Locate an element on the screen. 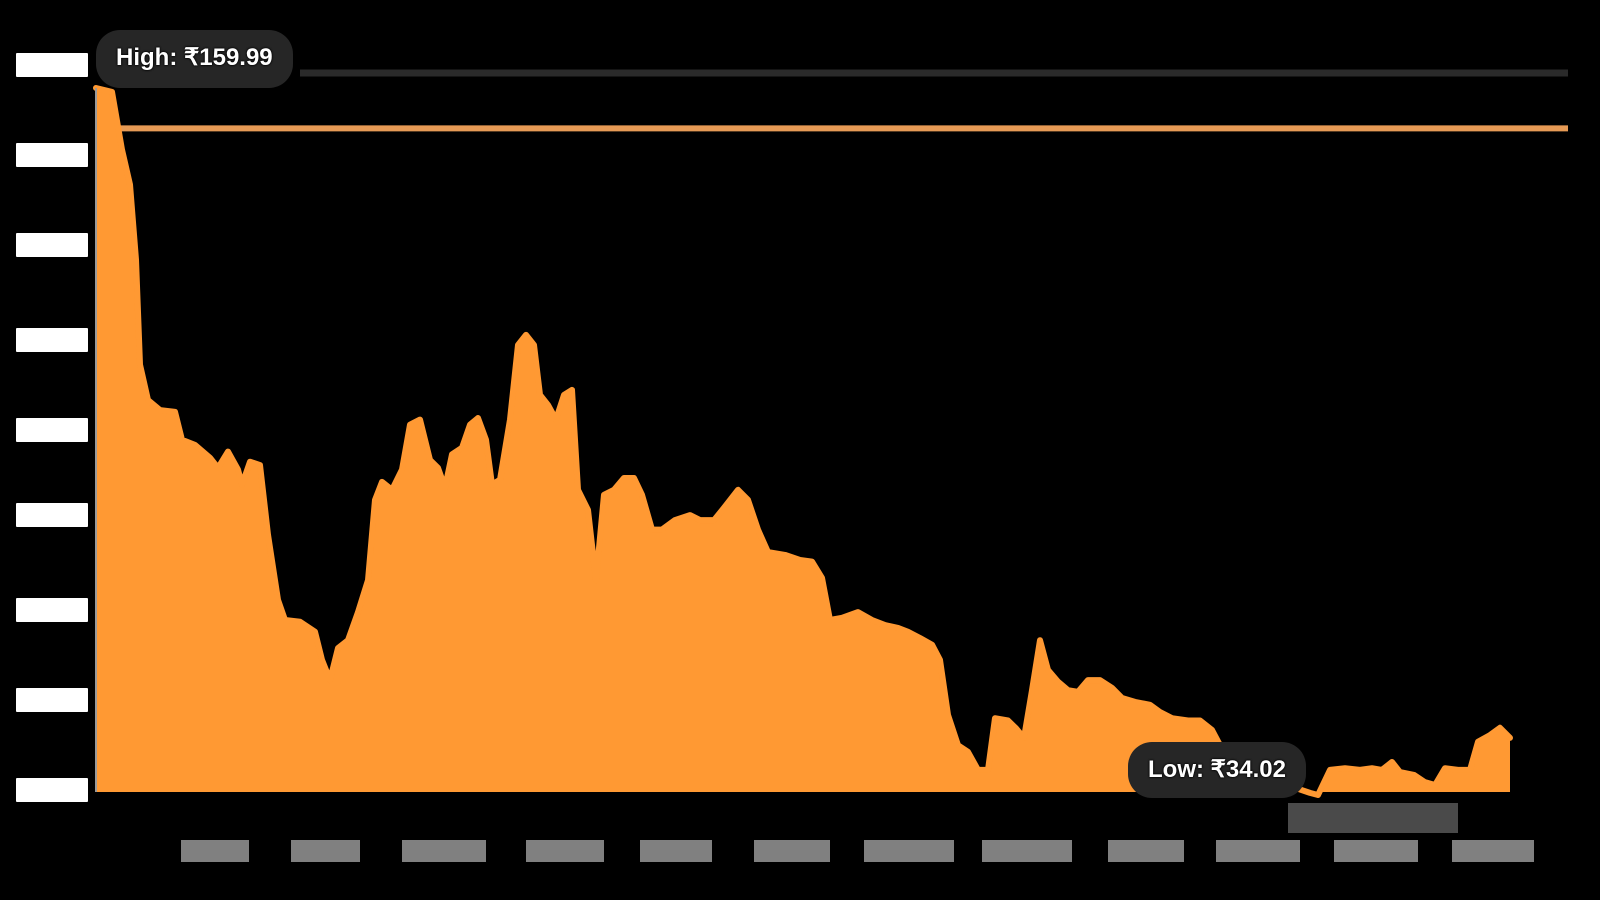  hidden-date-label is located at coordinates (1373, 818).